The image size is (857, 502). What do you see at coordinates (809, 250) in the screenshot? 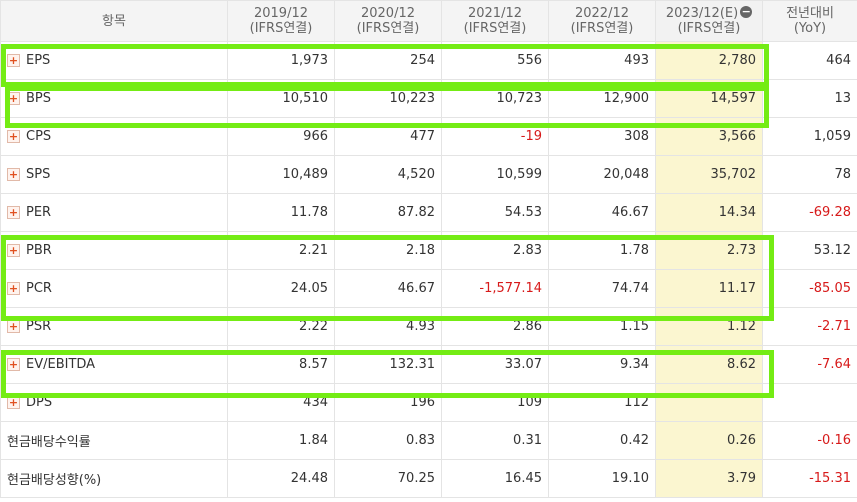
I see `value-cell-yoy: 53.12` at bounding box center [809, 250].